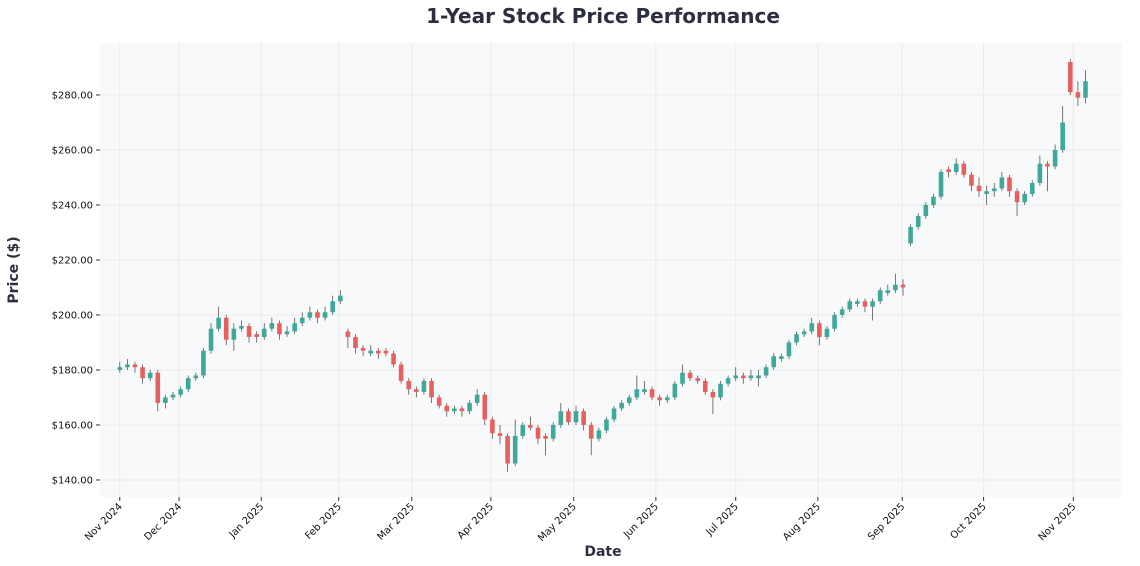  I want to click on x-tick-label: Feb 2025, so click(323, 521).